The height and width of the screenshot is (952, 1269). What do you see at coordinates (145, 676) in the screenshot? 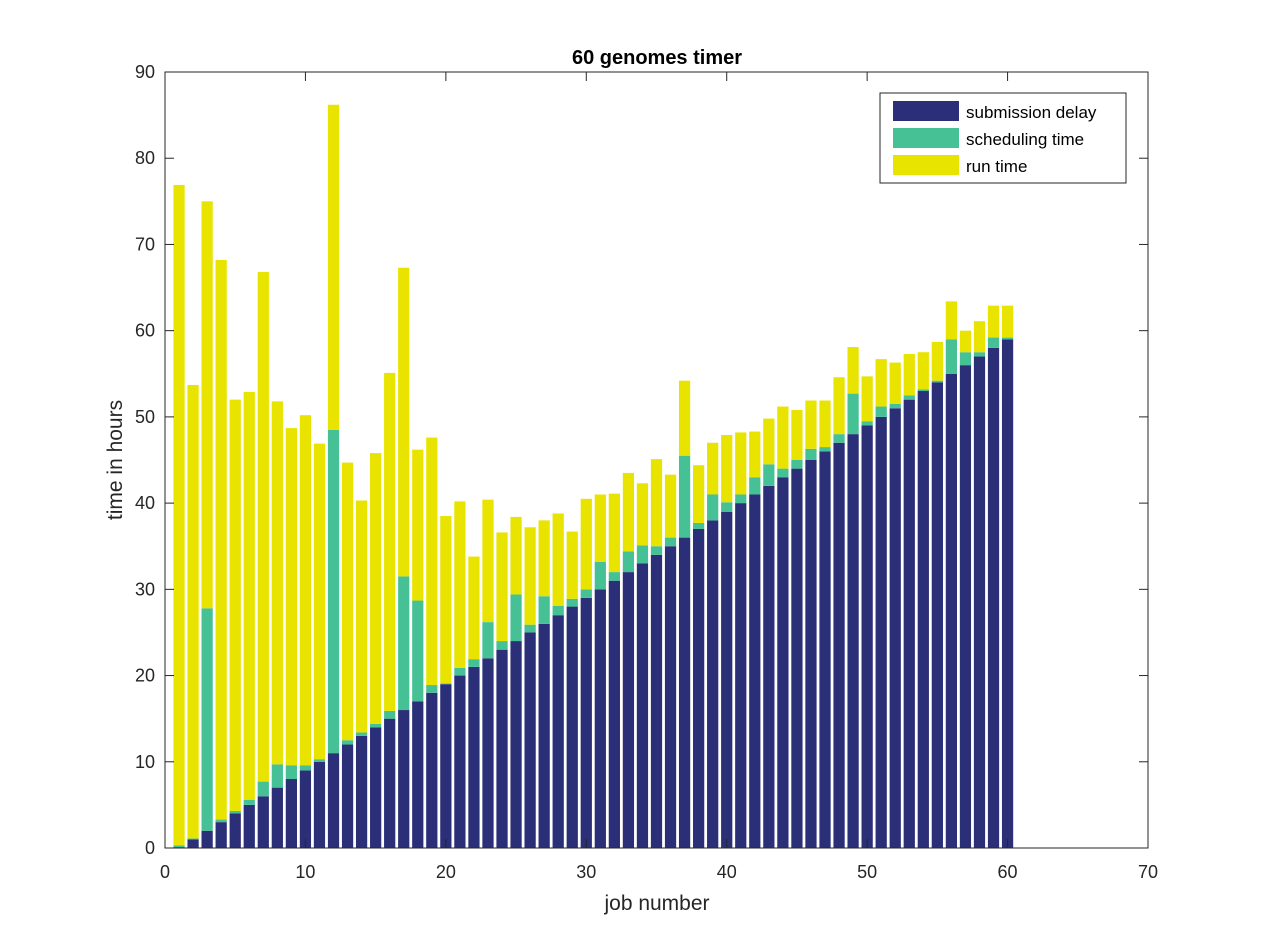
I see `y-tick-label-20: 20` at bounding box center [145, 676].